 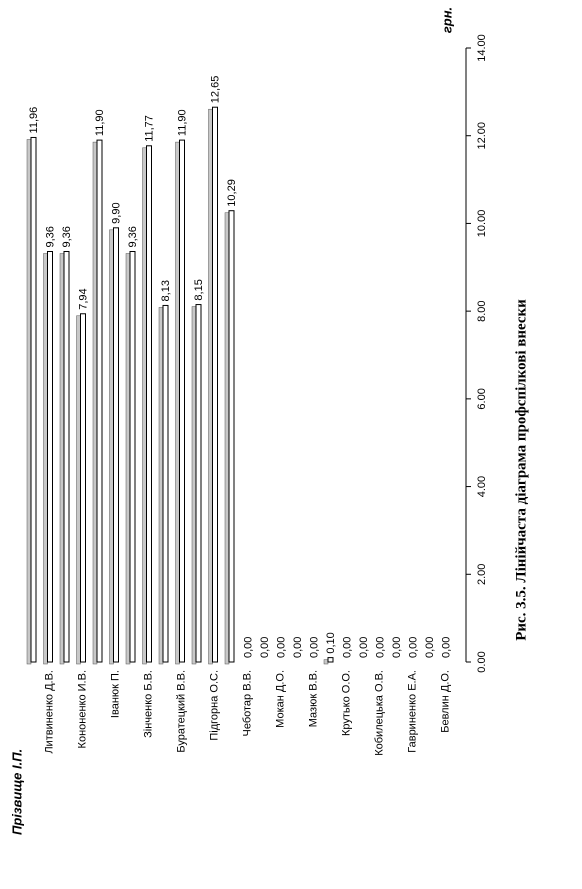 What do you see at coordinates (482, 661) in the screenshot?
I see `y-tick-label: 0.00` at bounding box center [482, 661].